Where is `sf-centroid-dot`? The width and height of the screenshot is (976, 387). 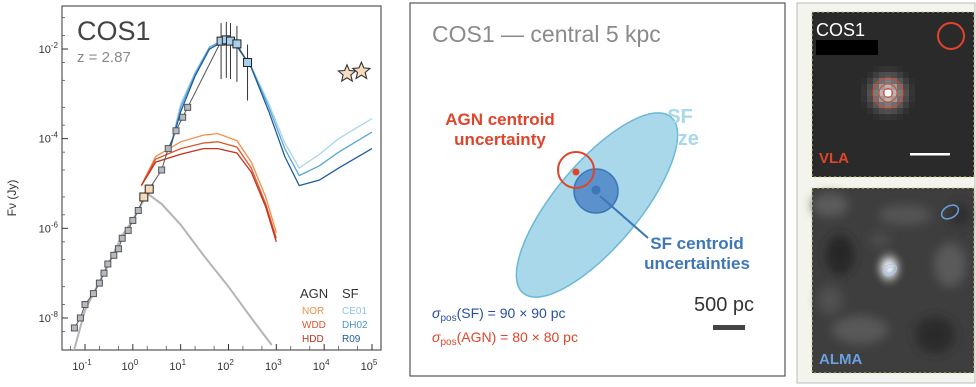 sf-centroid-dot is located at coordinates (596, 190).